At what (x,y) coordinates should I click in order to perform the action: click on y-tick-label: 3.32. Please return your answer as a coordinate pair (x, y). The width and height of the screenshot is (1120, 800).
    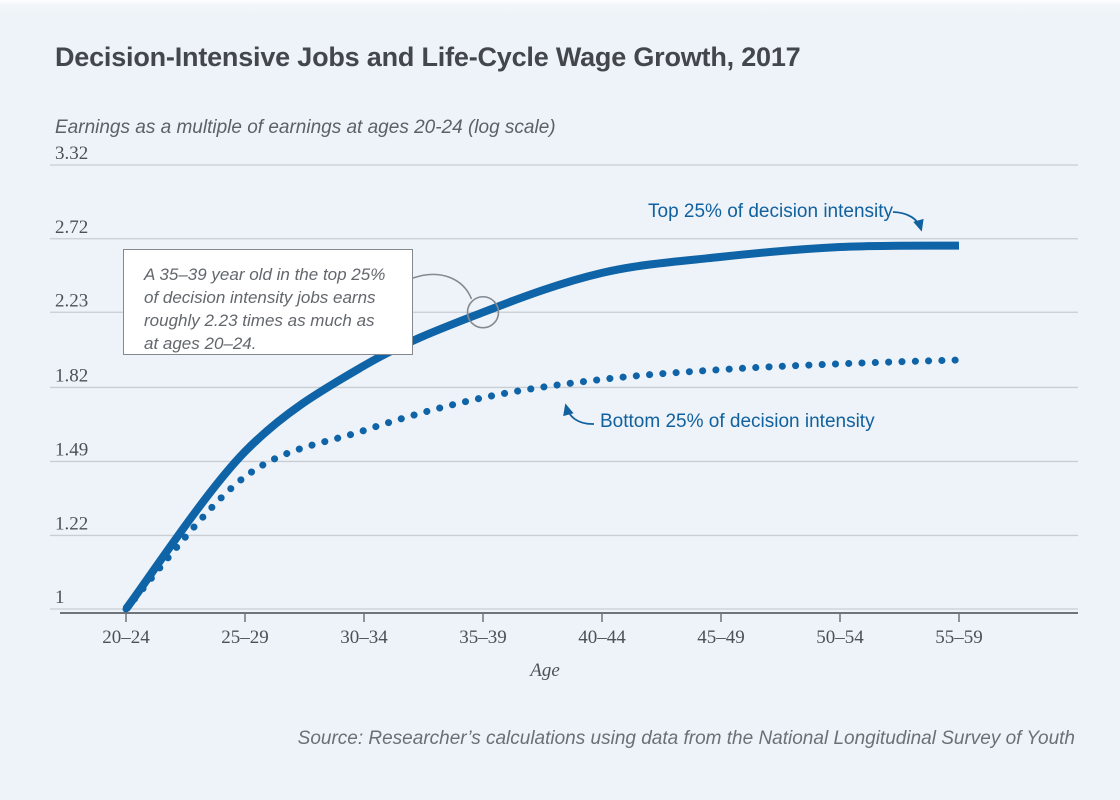
    Looking at the image, I should click on (71, 153).